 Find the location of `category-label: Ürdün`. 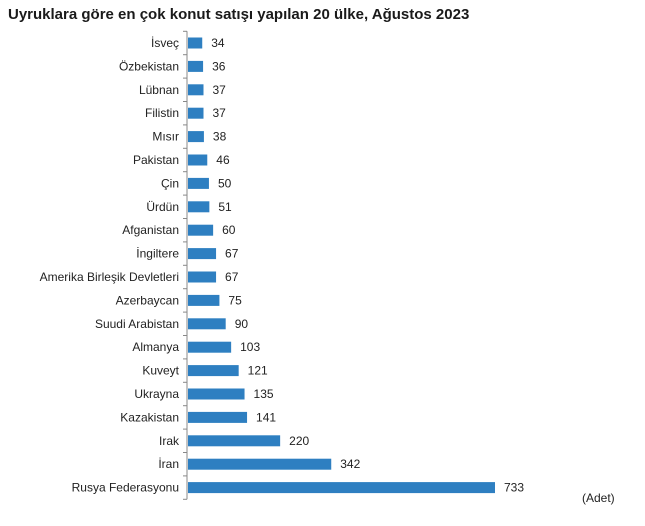

category-label: Ürdün is located at coordinates (162, 207).